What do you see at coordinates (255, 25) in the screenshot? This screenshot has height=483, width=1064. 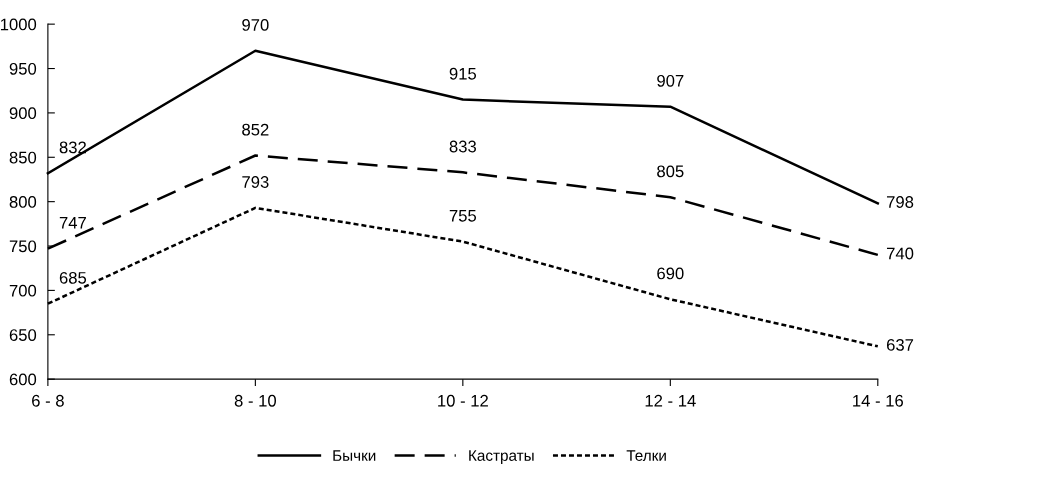 I see `data-label: 970` at bounding box center [255, 25].